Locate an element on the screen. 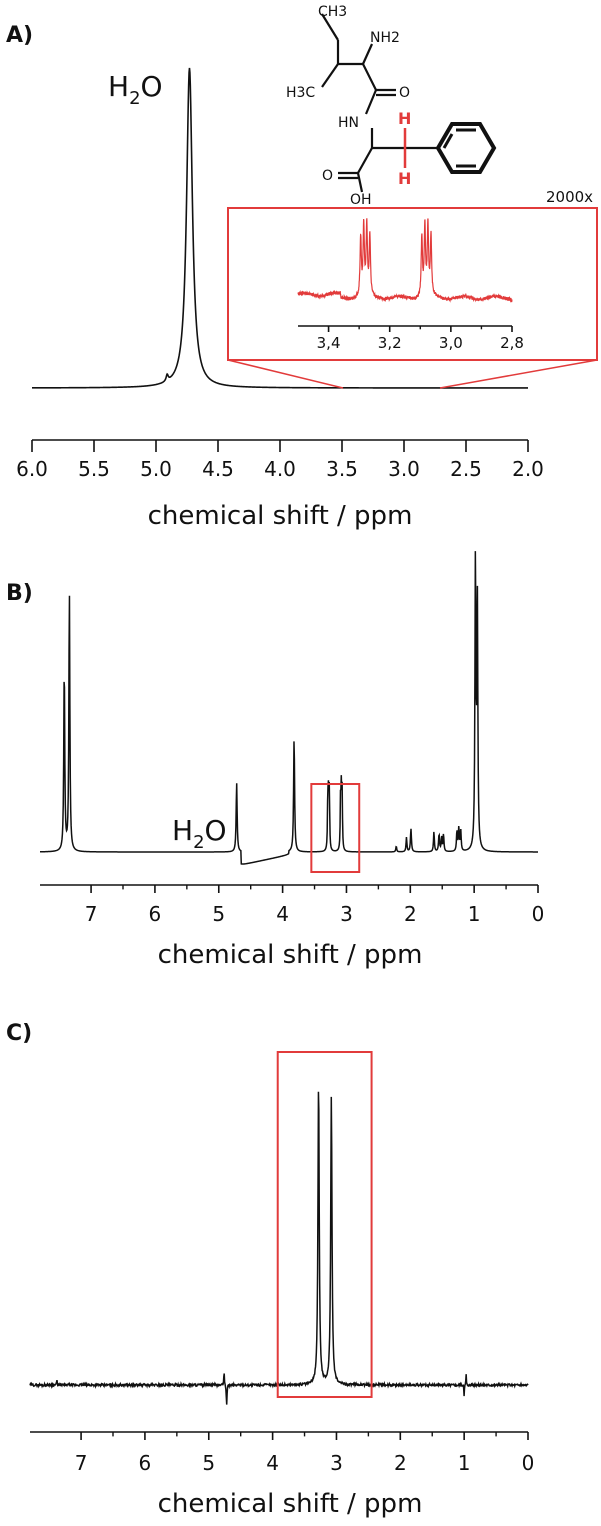  c-tick-label: 1 is located at coordinates (464, 1463).